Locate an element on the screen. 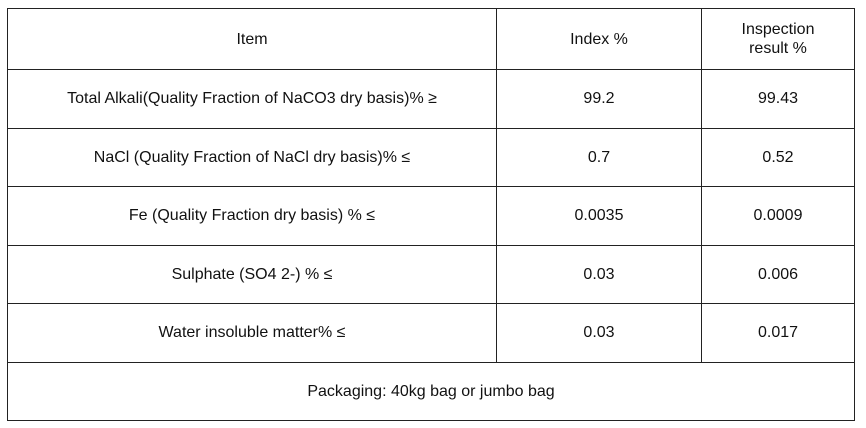  cell-item: Fe (Quality Fraction dry basis) % ≤ is located at coordinates (252, 216).